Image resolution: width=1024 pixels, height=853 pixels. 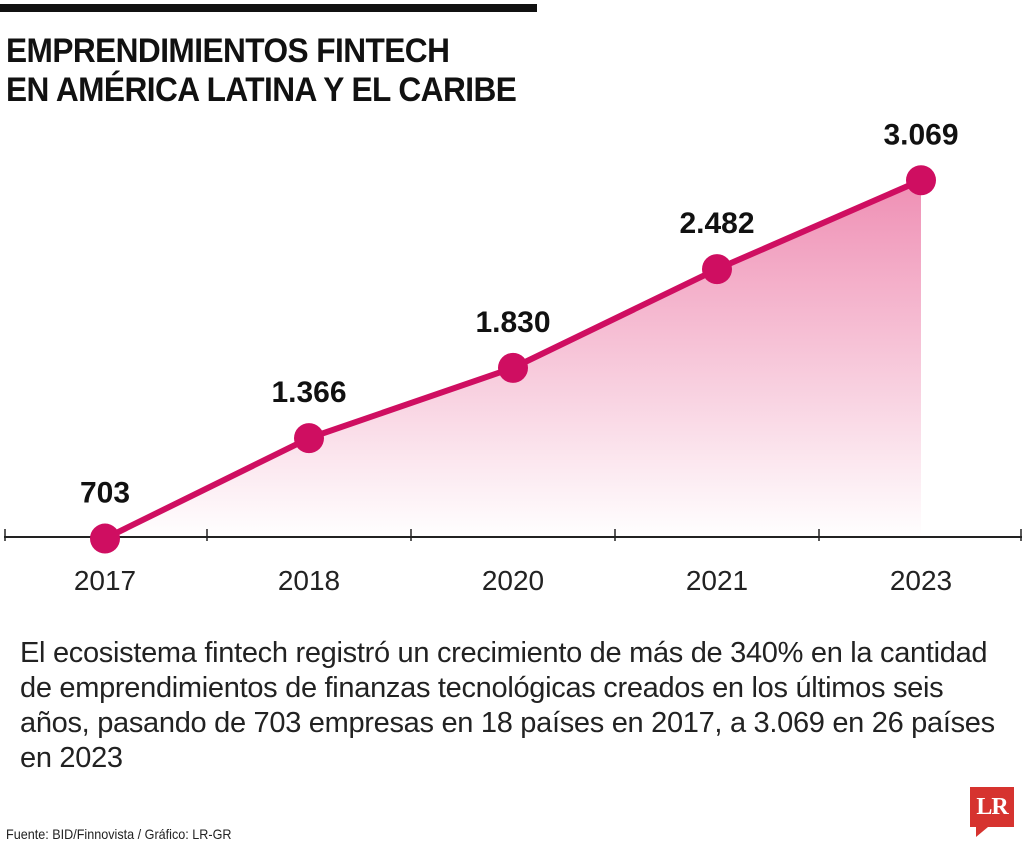 I want to click on data-label-2023: 3.069, so click(x=920, y=134).